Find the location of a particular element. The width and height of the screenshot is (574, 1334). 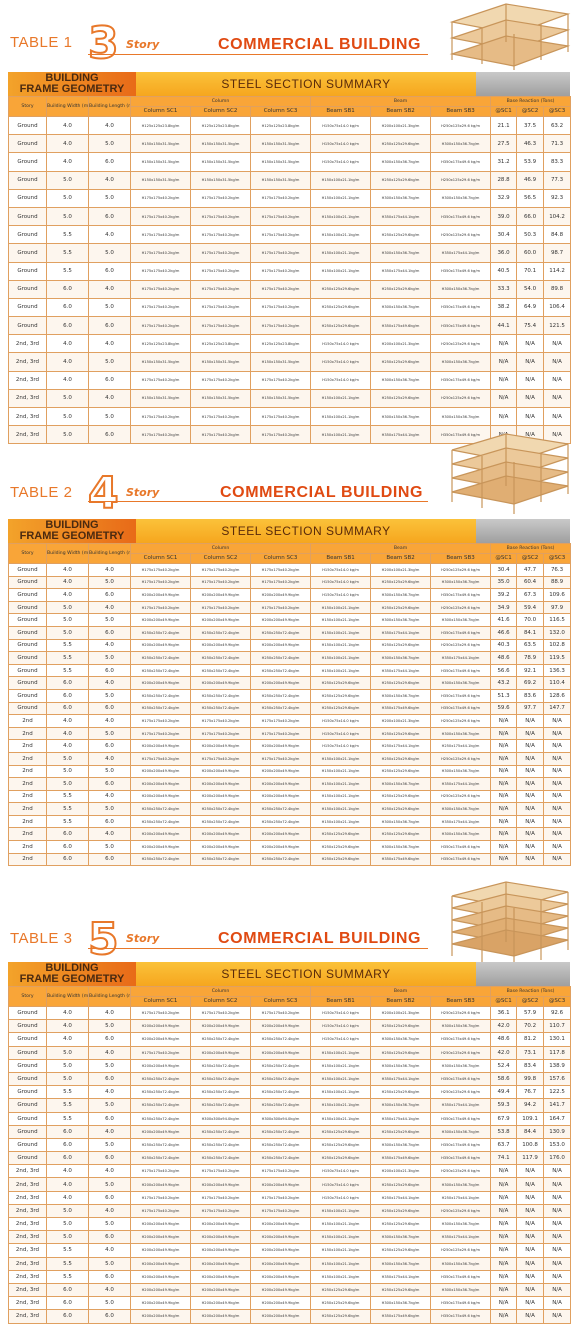

cell-reaction: 74.1 is located at coordinates (504, 1158).